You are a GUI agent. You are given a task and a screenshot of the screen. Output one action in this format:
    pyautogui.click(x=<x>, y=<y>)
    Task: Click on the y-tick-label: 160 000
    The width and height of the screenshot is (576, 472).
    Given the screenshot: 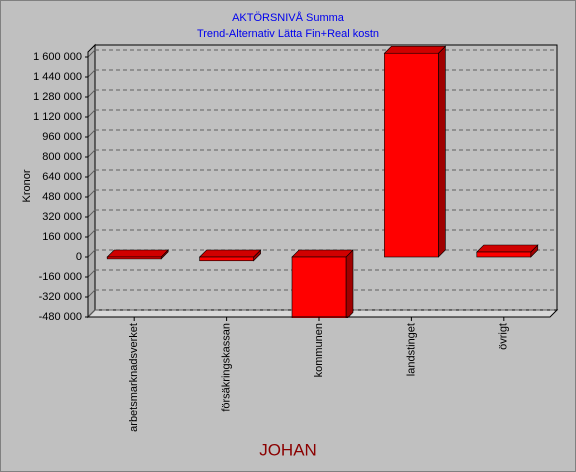 What is the action you would take?
    pyautogui.click(x=62, y=237)
    